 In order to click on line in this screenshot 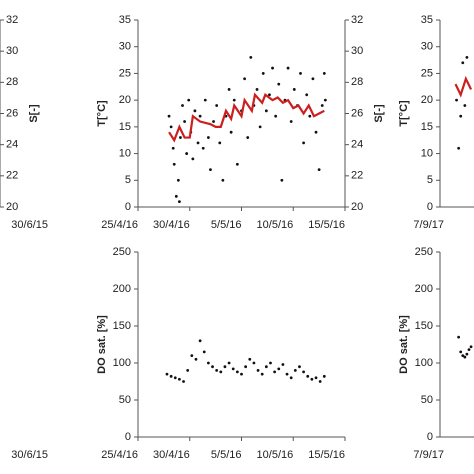, I will do `click(463, 86)`.